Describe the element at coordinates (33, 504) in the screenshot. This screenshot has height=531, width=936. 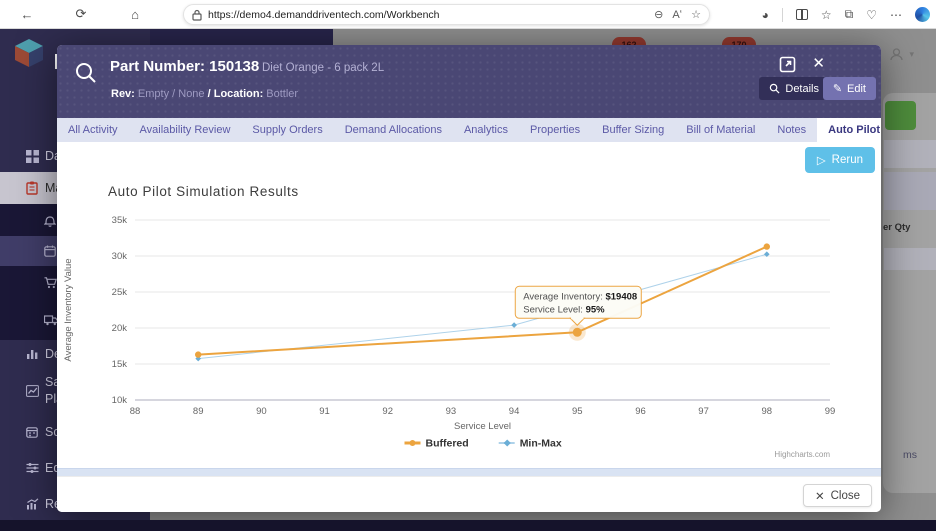
I see `trend-icon` at that location.